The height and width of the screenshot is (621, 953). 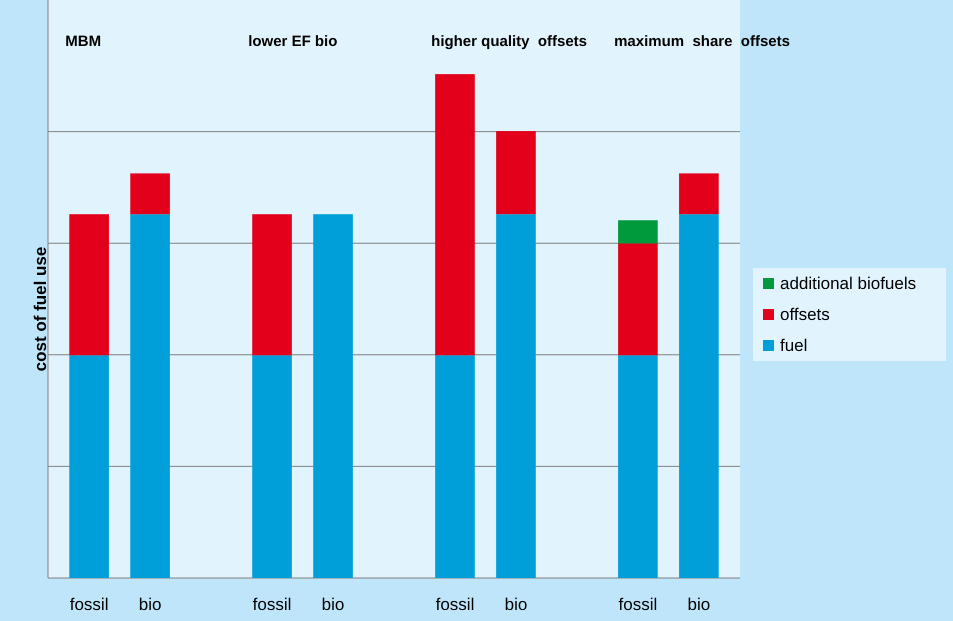 What do you see at coordinates (293, 41) in the screenshot?
I see `text: lower EF bio` at bounding box center [293, 41].